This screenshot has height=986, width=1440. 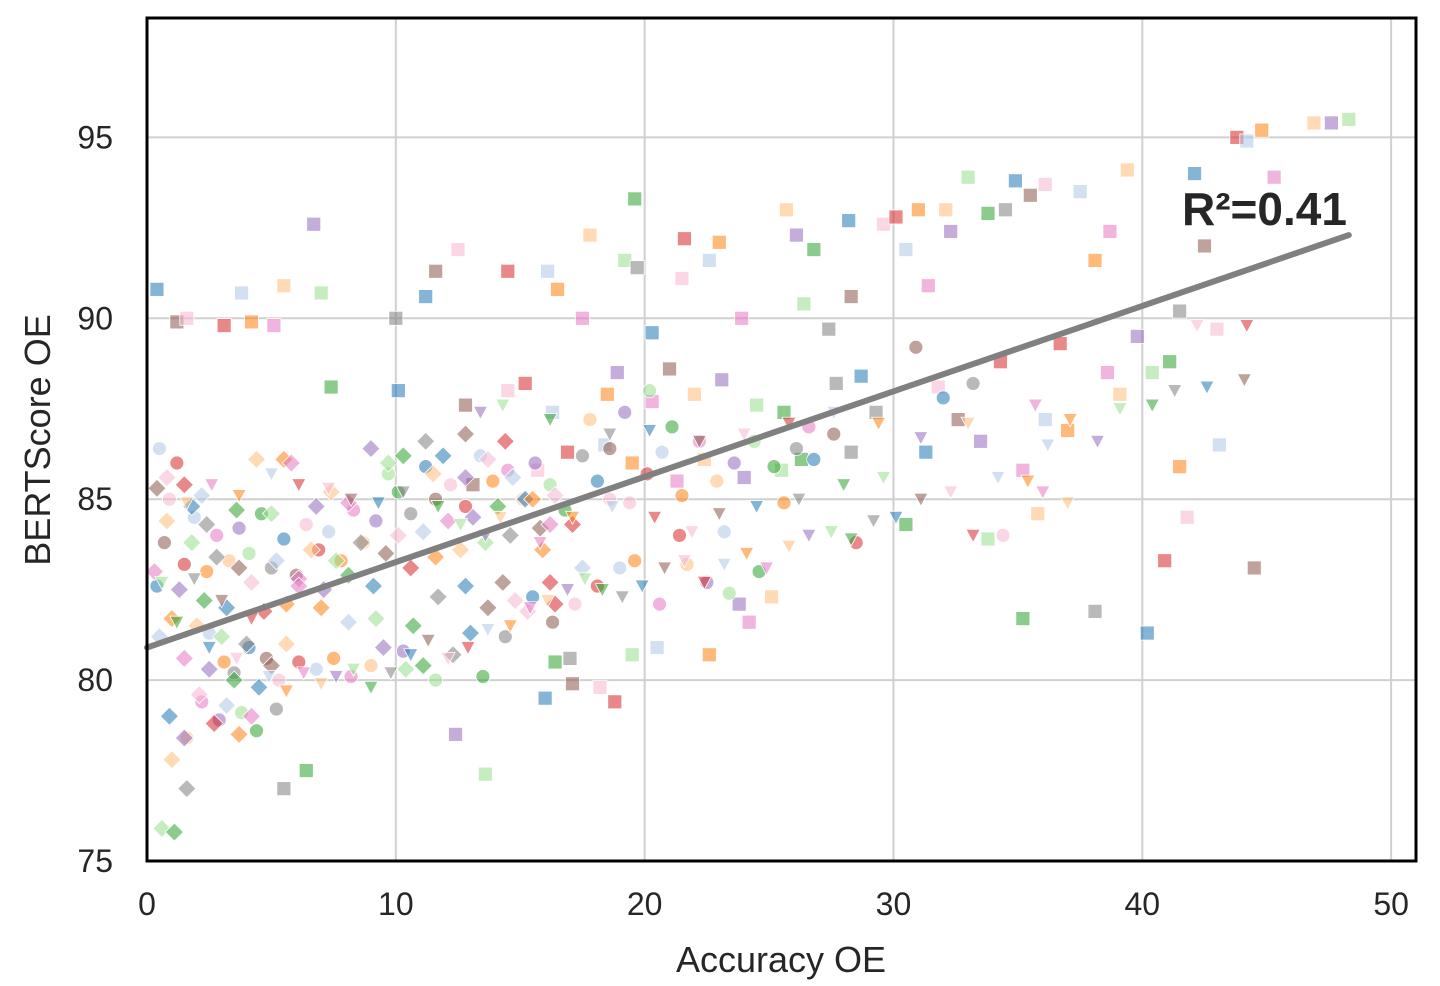 What do you see at coordinates (1142, 904) in the screenshot?
I see `x-tick-label: 40` at bounding box center [1142, 904].